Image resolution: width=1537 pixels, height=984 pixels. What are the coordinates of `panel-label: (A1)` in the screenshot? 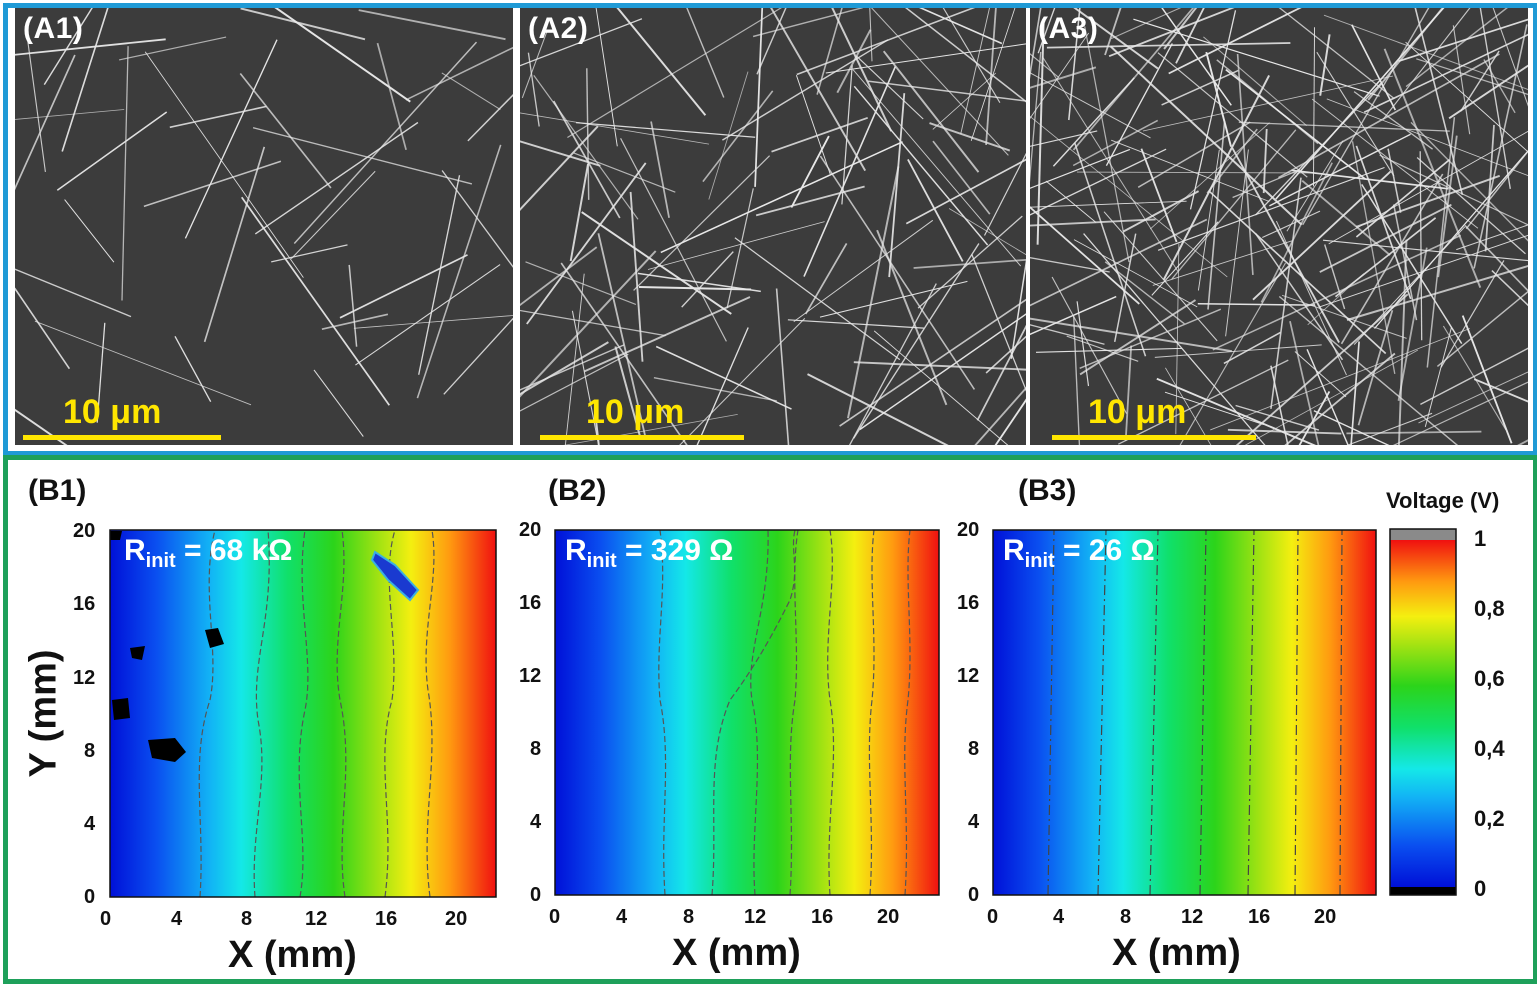 It's located at (53, 28).